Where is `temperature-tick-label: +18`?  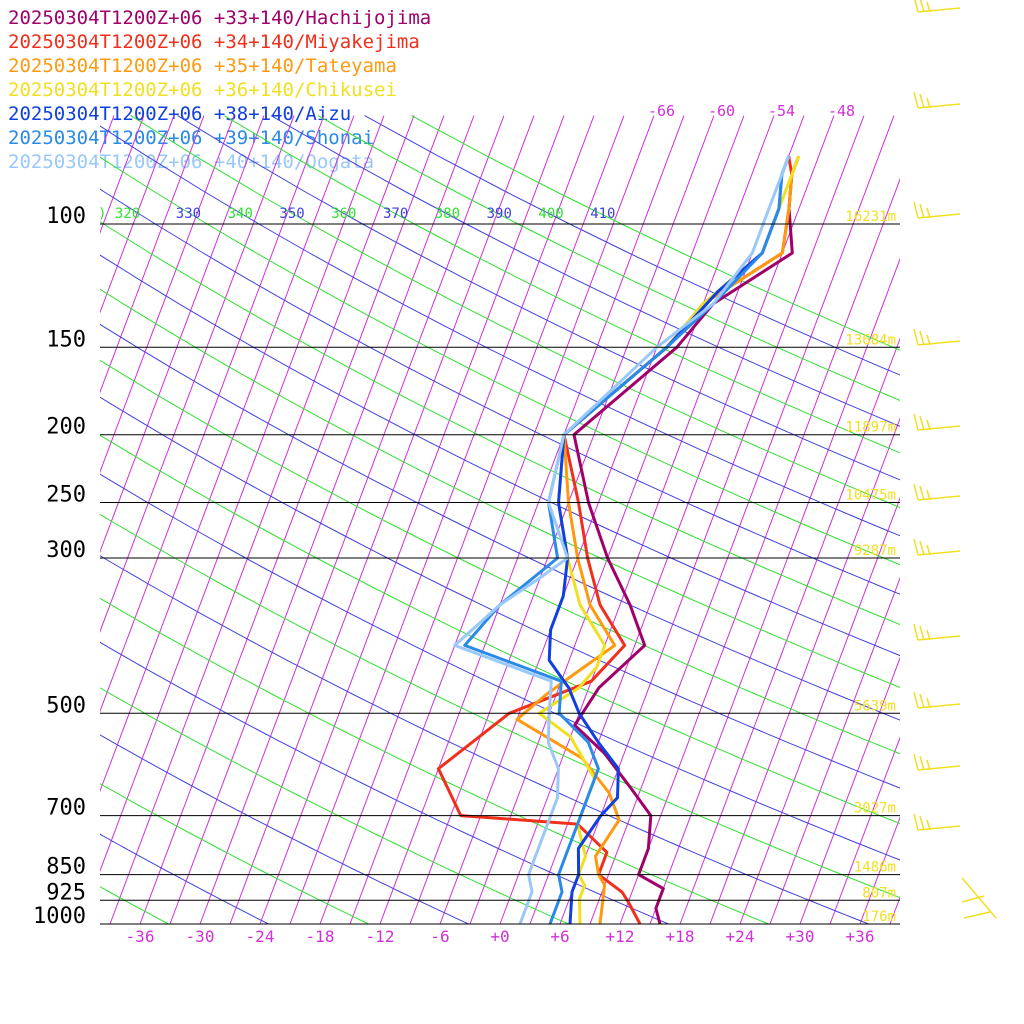
temperature-tick-label: +18 is located at coordinates (680, 936).